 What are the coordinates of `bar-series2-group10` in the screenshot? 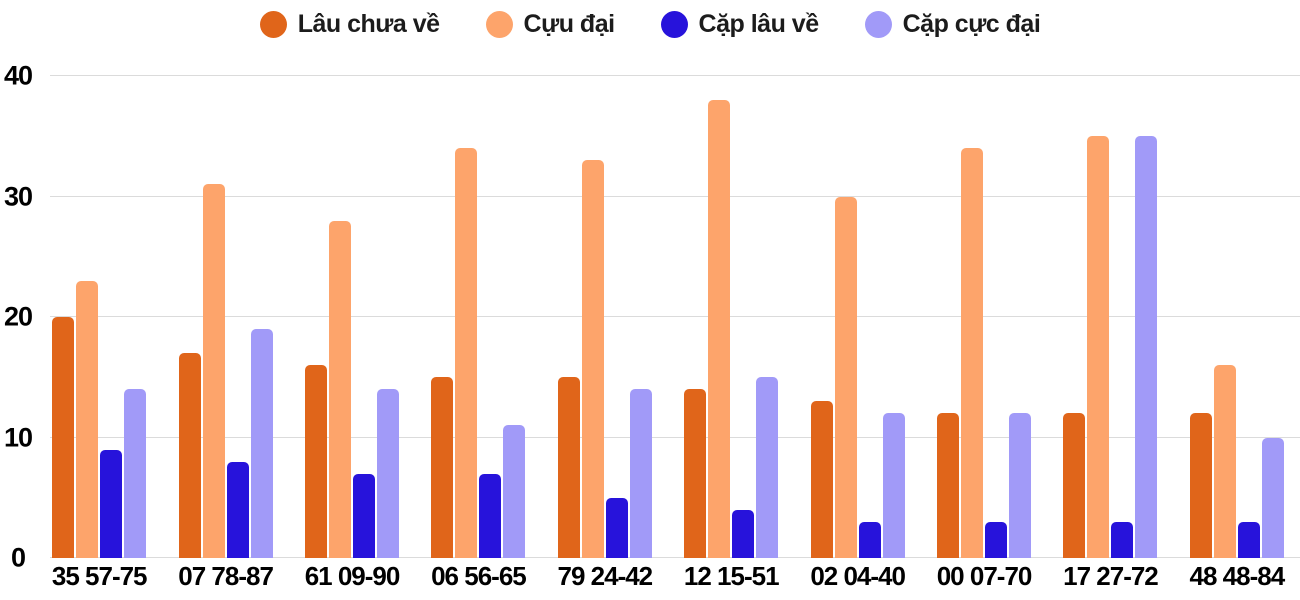 It's located at (1224, 461).